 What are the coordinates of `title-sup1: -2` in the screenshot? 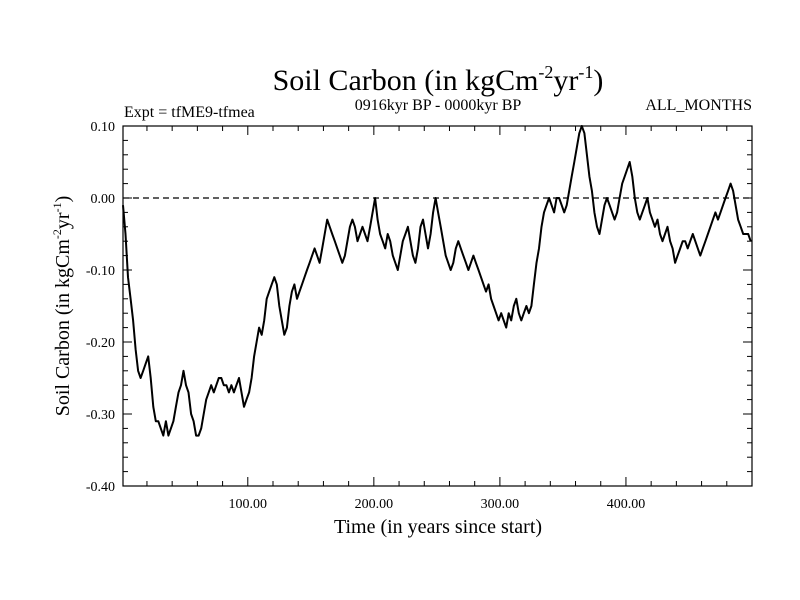 It's located at (545, 72).